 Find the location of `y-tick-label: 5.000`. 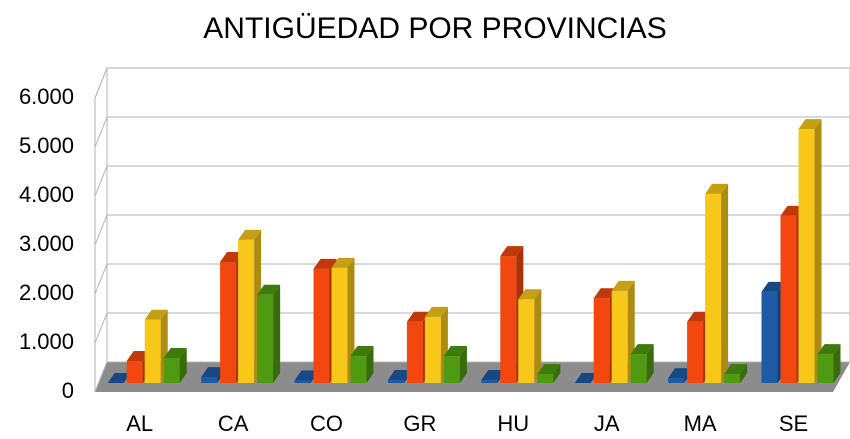

y-tick-label: 5.000 is located at coordinates (46, 145).